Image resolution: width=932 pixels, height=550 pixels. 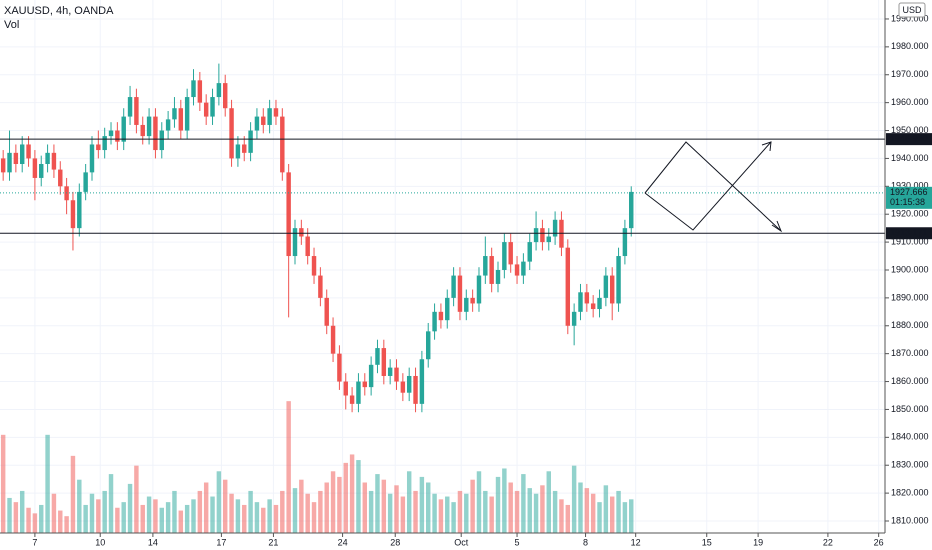 I want to click on y-tick-label: 1950.000, so click(x=910, y=130).